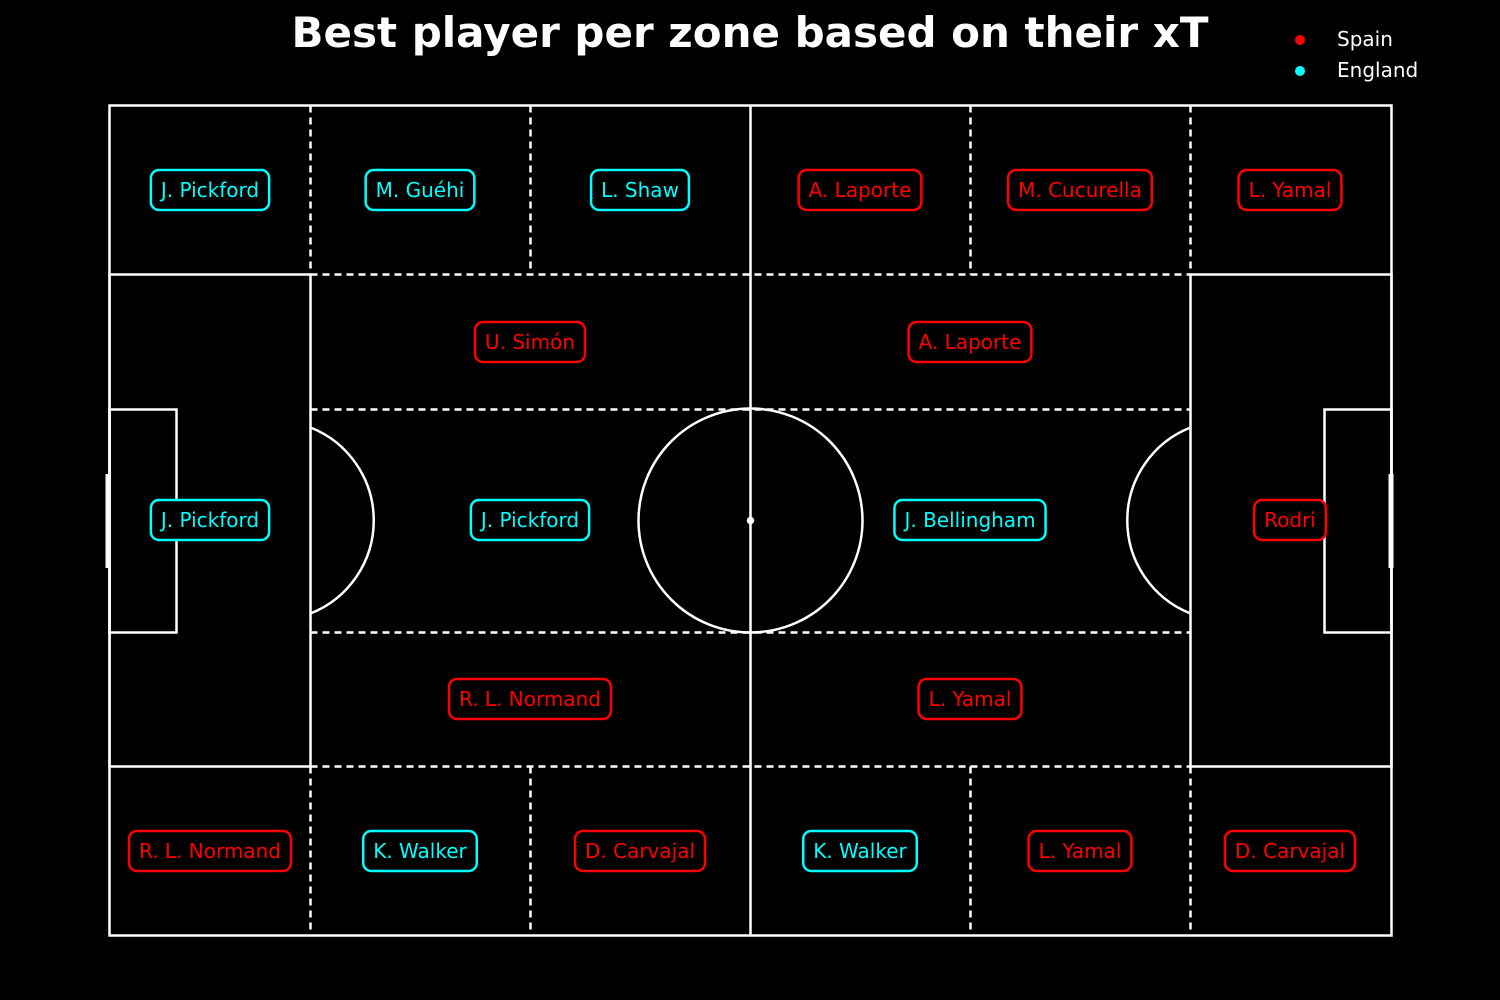 Image resolution: width=1500 pixels, height=1000 pixels. I want to click on player-label: Rodri, so click(1290, 520).